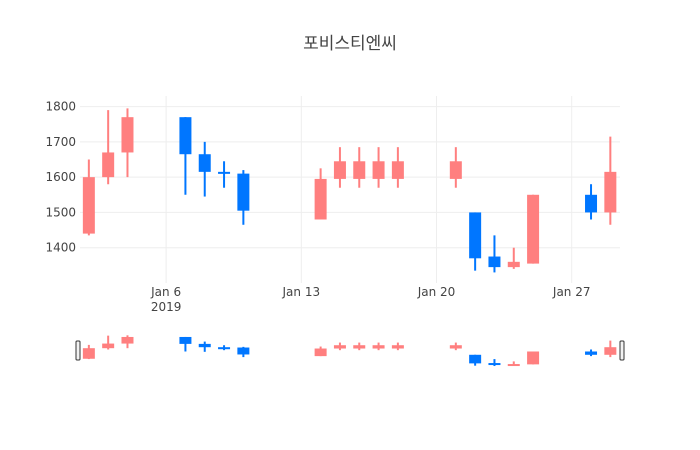 The width and height of the screenshot is (700, 450). Describe the element at coordinates (60, 142) in the screenshot. I see `y-tick-label: 1700` at that location.